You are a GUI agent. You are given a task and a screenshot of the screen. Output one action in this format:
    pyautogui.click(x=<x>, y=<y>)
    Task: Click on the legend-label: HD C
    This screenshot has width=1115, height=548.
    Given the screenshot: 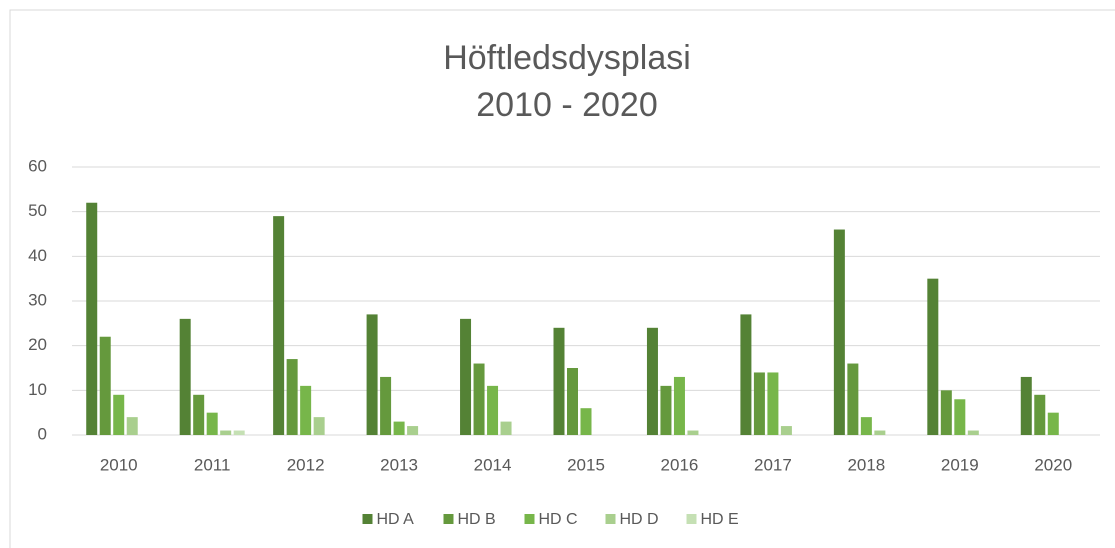 What is the action you would take?
    pyautogui.click(x=558, y=519)
    